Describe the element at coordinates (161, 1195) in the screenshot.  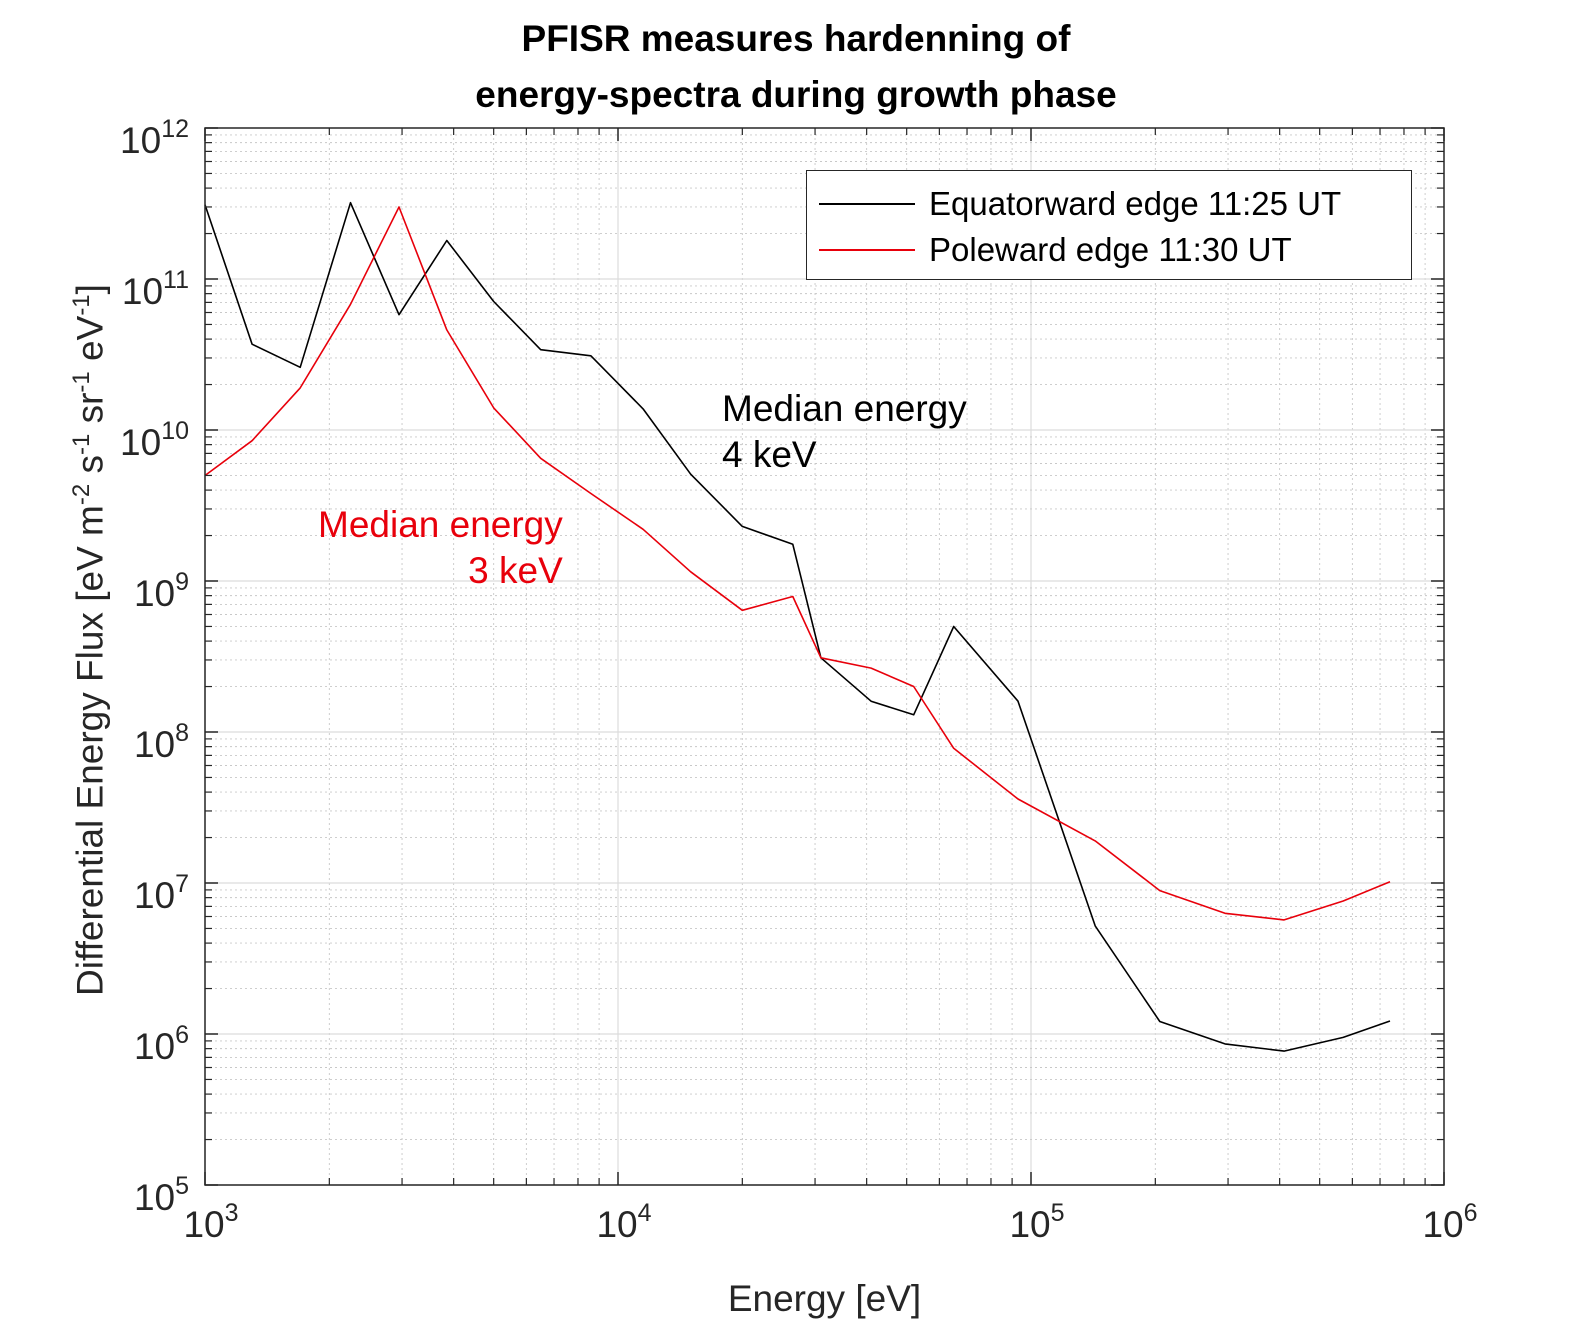
I see `y-tick-label: 10⁵` at that location.